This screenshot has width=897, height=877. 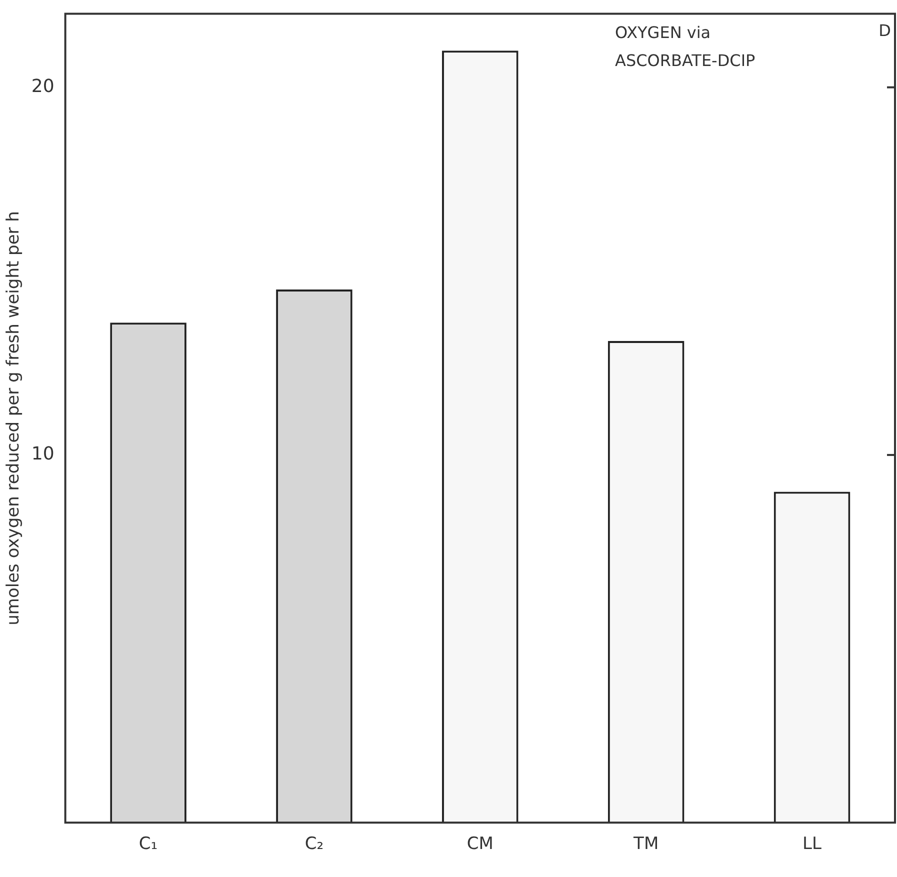 What do you see at coordinates (663, 32) in the screenshot?
I see `annotation: OXYGEN via` at bounding box center [663, 32].